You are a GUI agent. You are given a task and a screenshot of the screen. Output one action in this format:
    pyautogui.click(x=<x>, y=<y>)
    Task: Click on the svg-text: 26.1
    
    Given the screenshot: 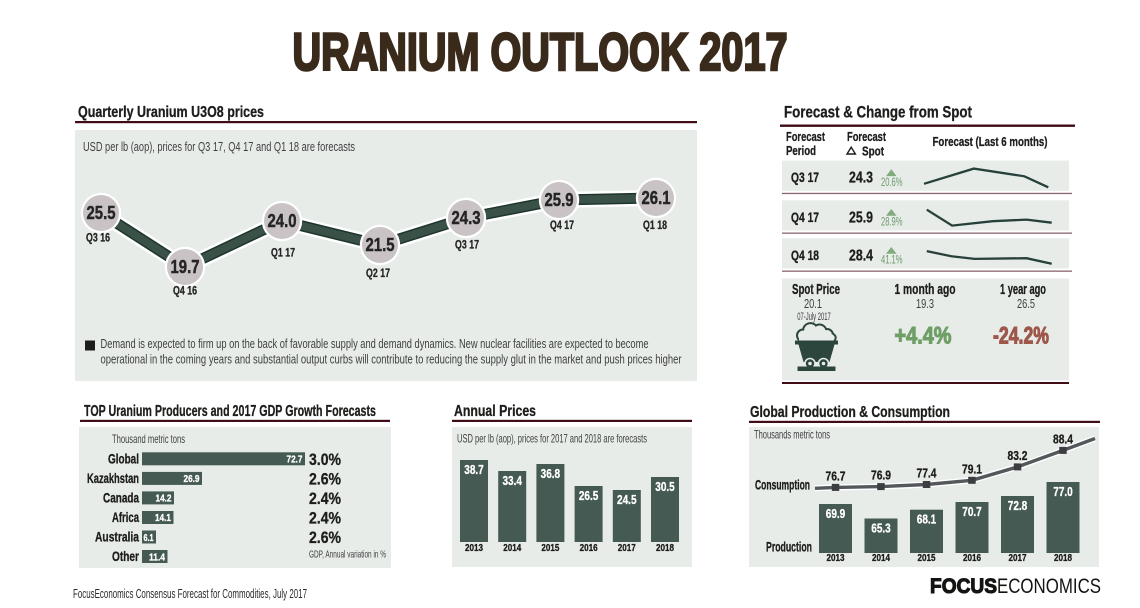 What is the action you would take?
    pyautogui.click(x=656, y=198)
    